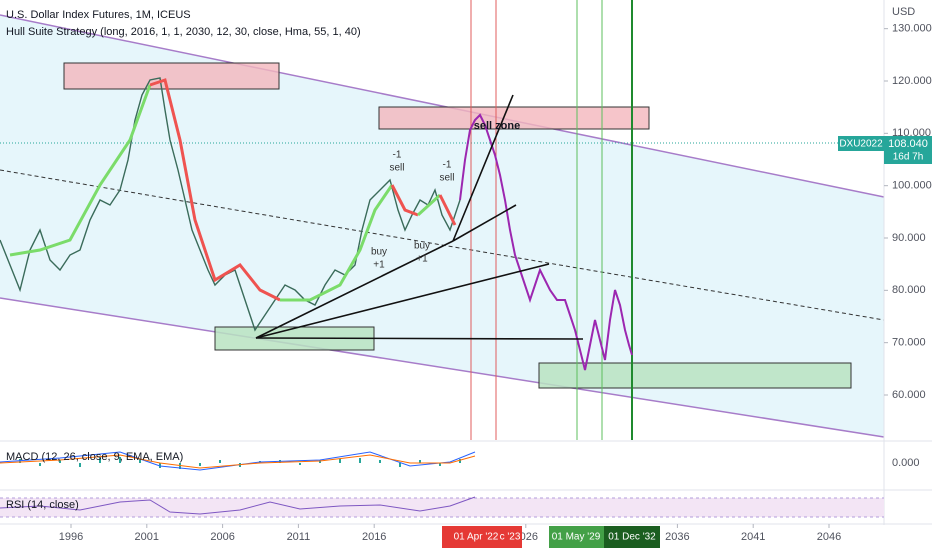  What do you see at coordinates (695, 375) in the screenshot?
I see `buy-box` at bounding box center [695, 375].